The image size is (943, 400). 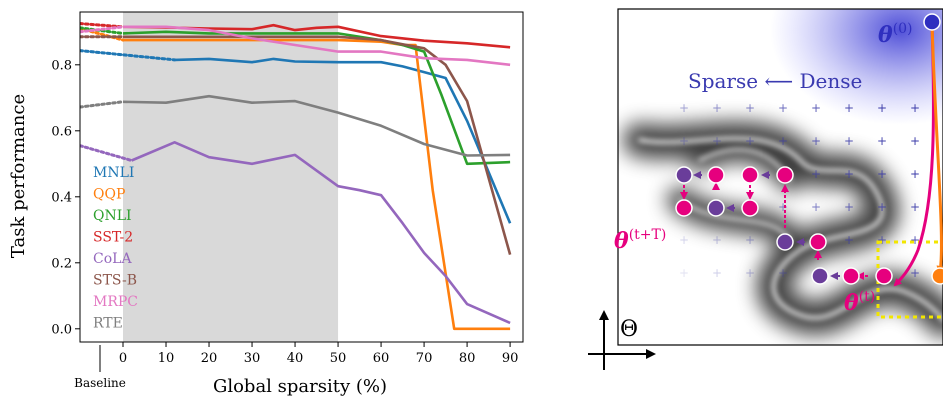 I want to click on legend-entry-SST-2: SST-2, so click(x=113, y=238).